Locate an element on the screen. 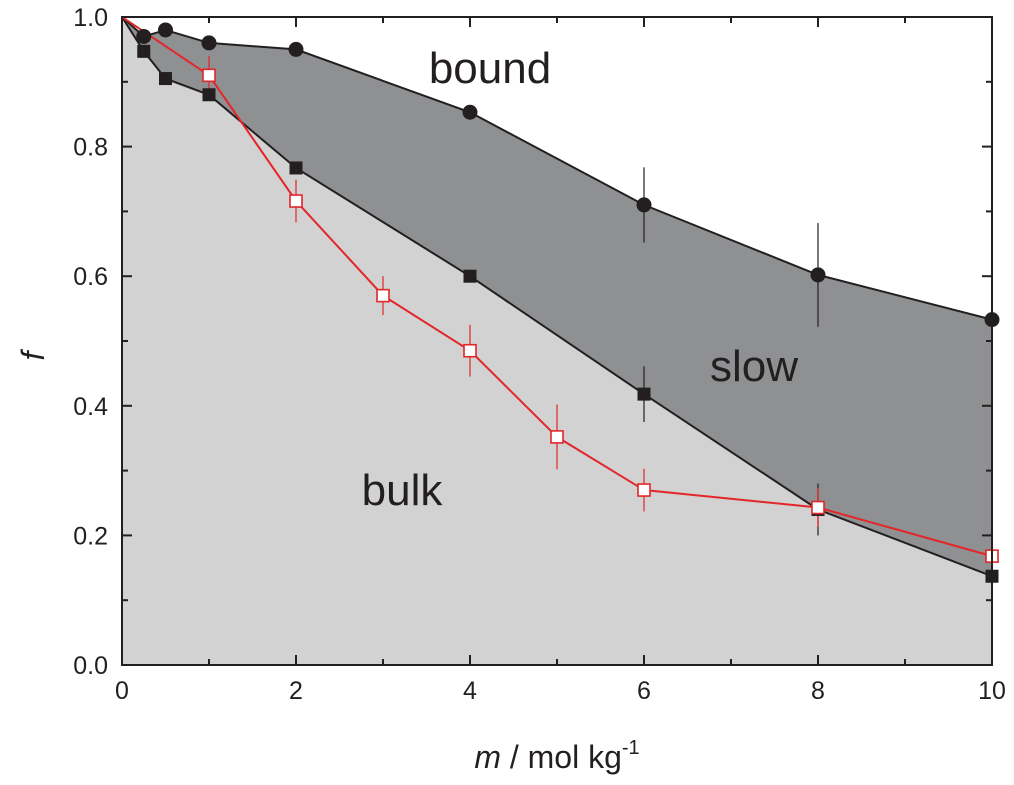  x-axis-title: m / mol kg-1 is located at coordinates (556, 756).